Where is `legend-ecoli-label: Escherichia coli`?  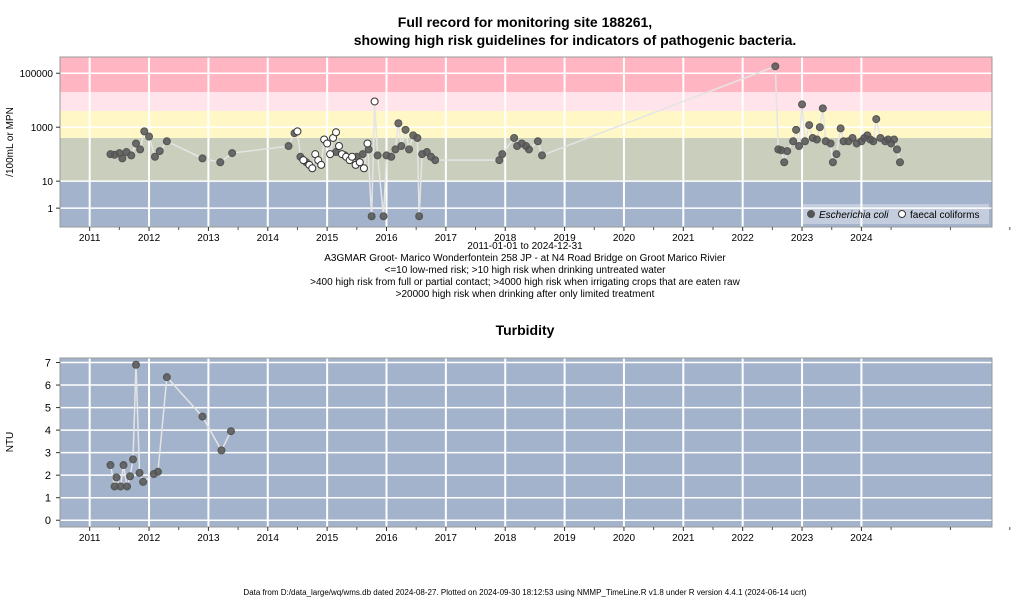 legend-ecoli-label: Escherichia coli is located at coordinates (854, 215).